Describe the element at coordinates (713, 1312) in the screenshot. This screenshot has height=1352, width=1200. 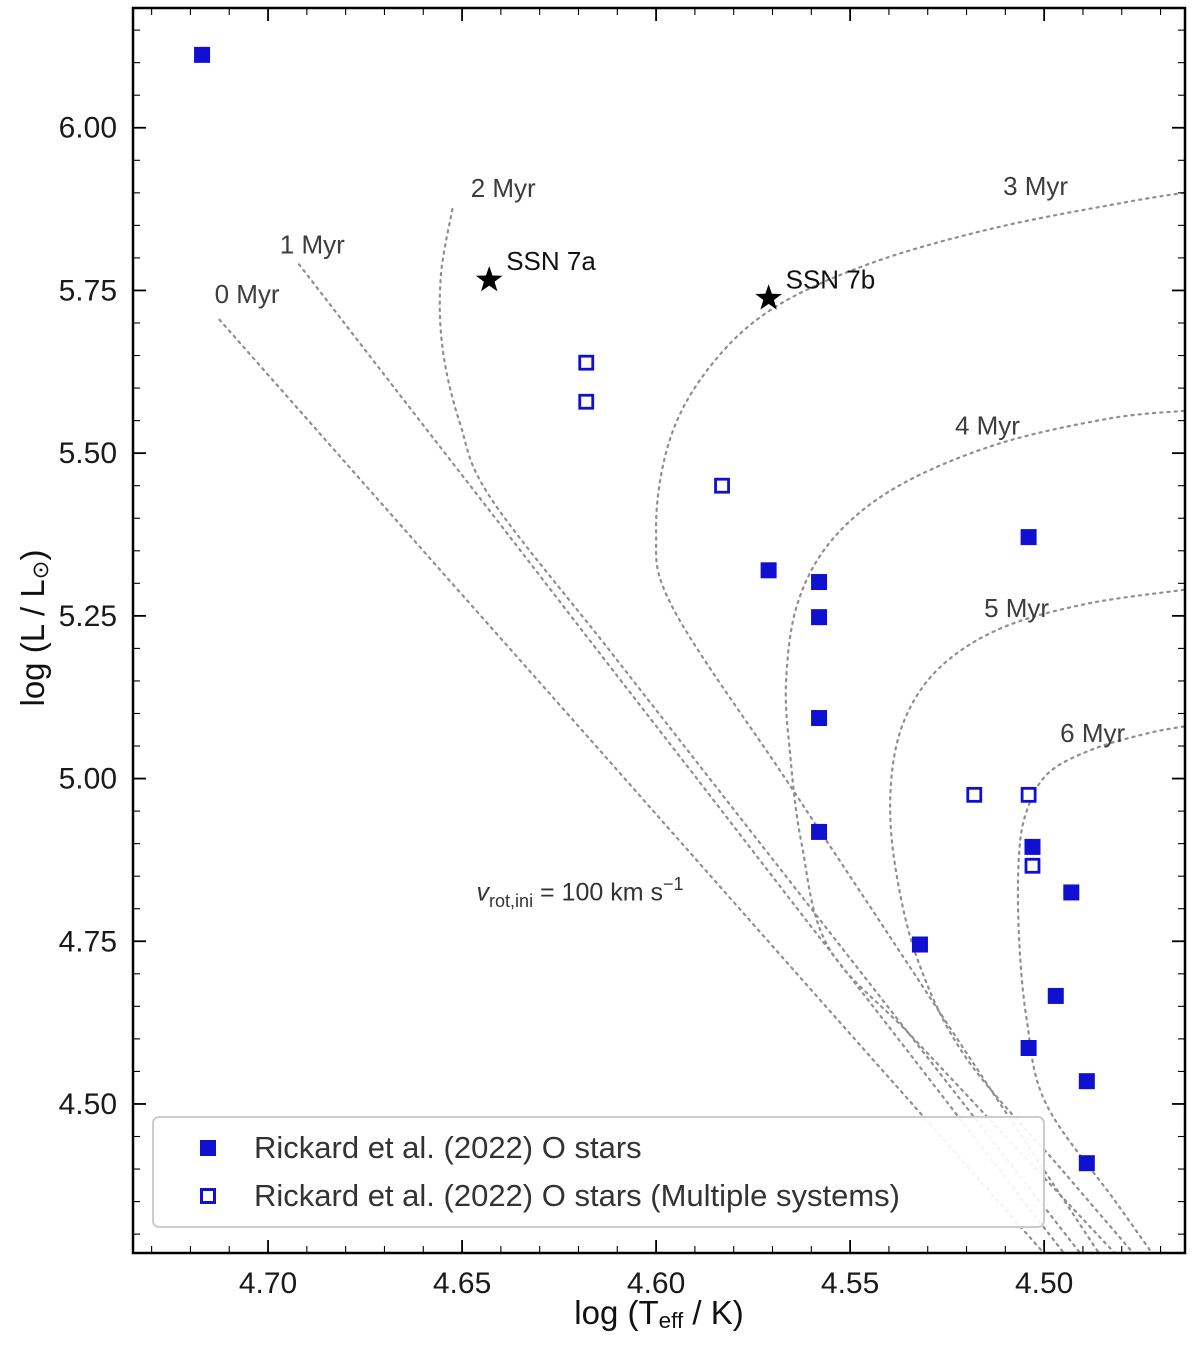
I see `axis-label-part: / K)` at that location.